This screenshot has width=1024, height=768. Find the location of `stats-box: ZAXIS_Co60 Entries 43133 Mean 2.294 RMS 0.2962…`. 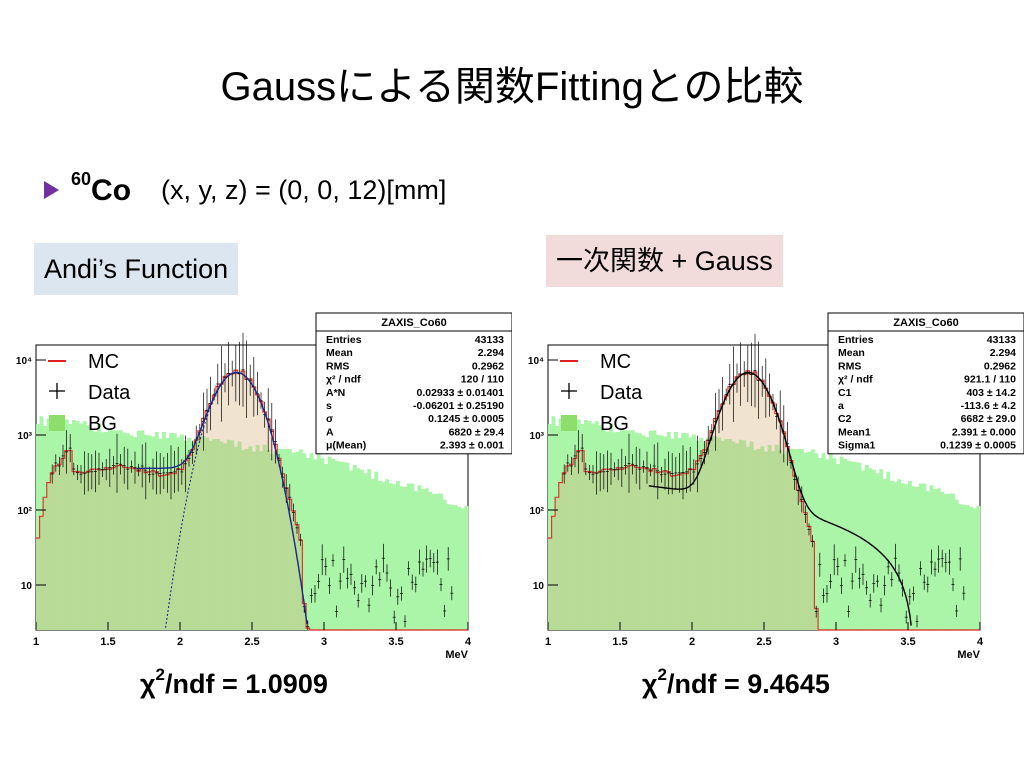

stats-box: ZAXIS_Co60 Entries 43133 Mean 2.294 RMS 0.2962… is located at coordinates (413, 383).